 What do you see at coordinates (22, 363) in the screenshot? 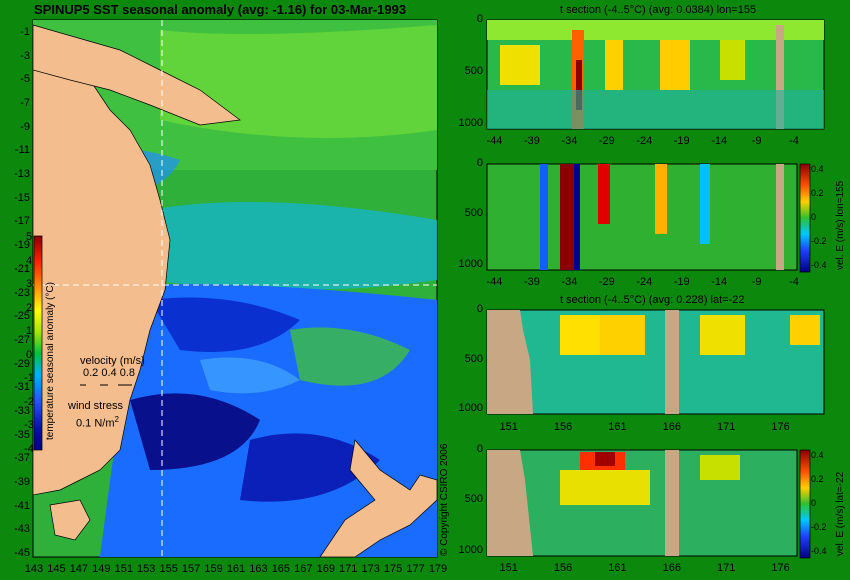
I see `map-ytick-label: -29` at bounding box center [22, 363].